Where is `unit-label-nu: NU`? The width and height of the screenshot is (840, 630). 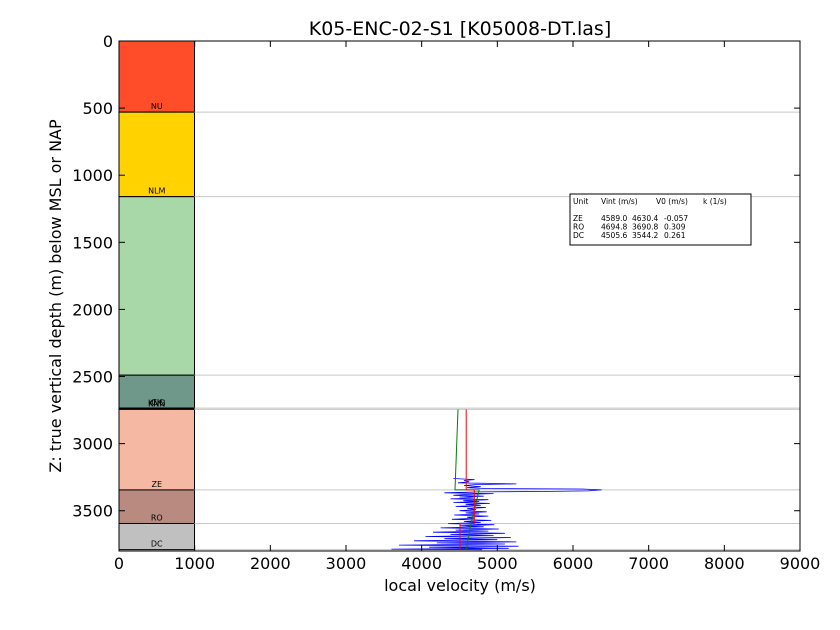 unit-label-nu: NU is located at coordinates (157, 106).